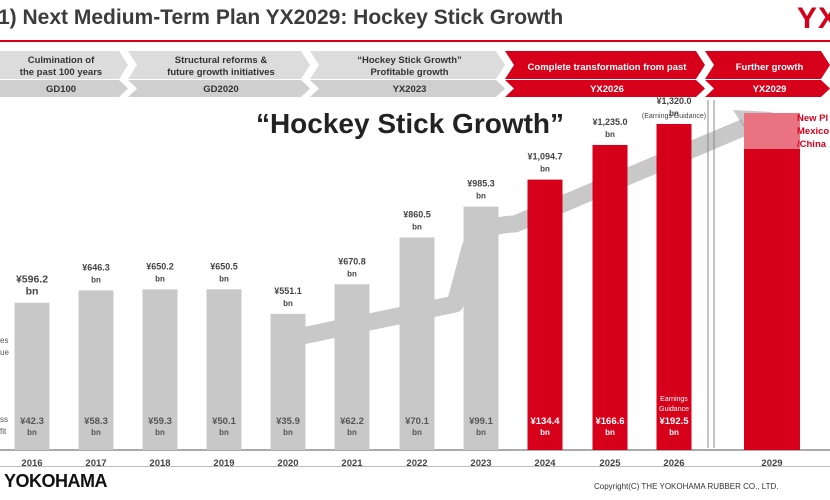 Image resolution: width=830 pixels, height=500 pixels. Describe the element at coordinates (771, 463) in the screenshot. I see `year-tick-label: 2029` at that location.